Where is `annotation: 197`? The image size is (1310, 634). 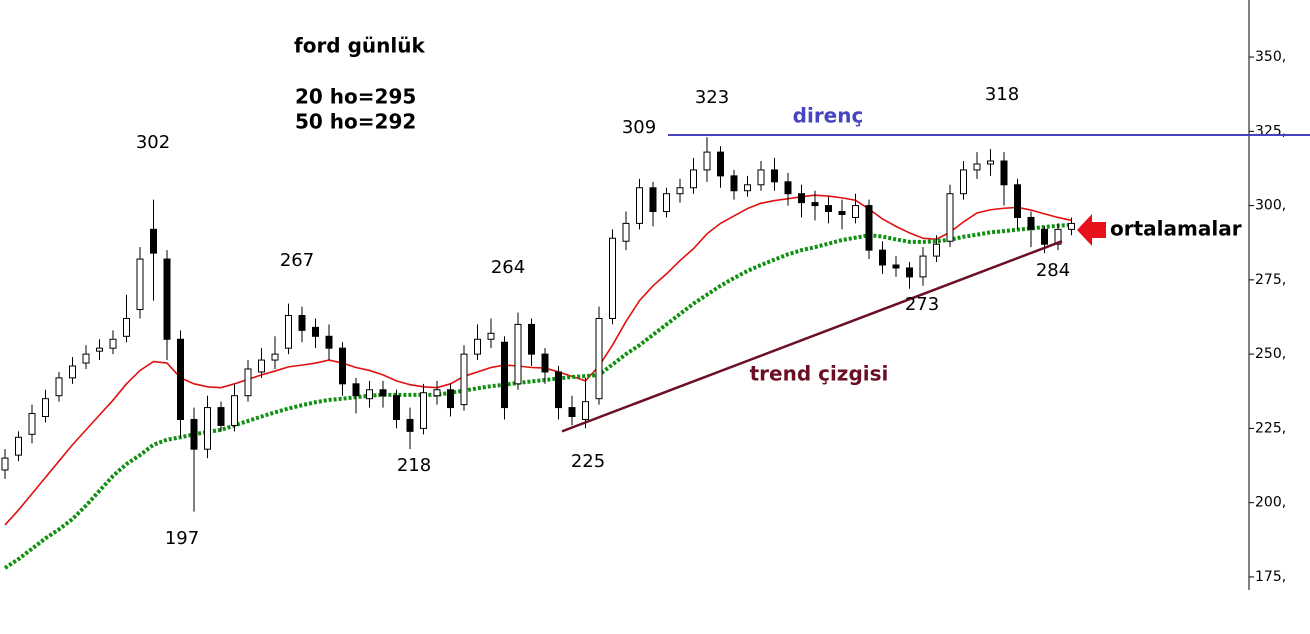 annotation: 197 is located at coordinates (182, 538).